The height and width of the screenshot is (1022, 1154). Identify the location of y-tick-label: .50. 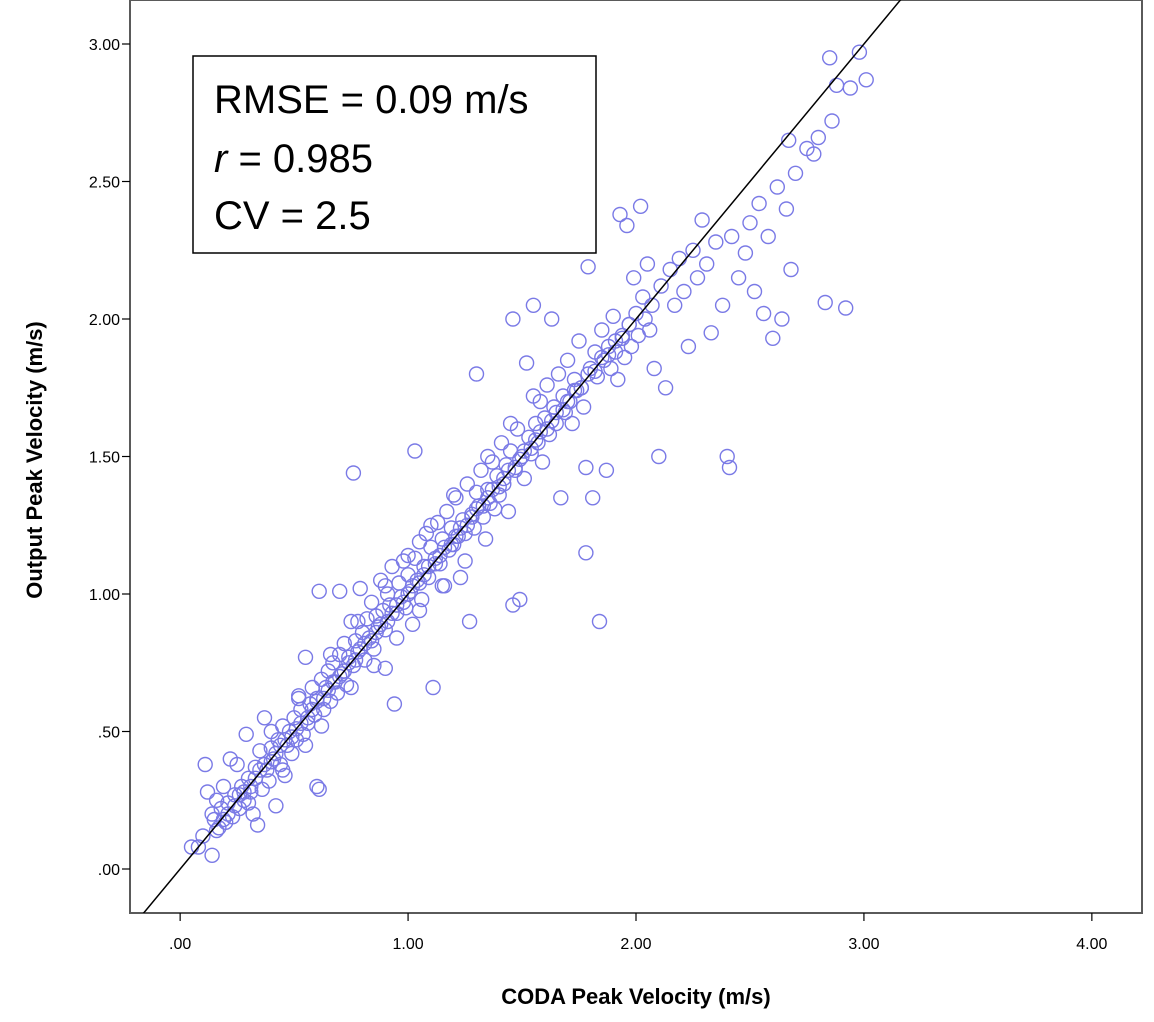
(109, 733).